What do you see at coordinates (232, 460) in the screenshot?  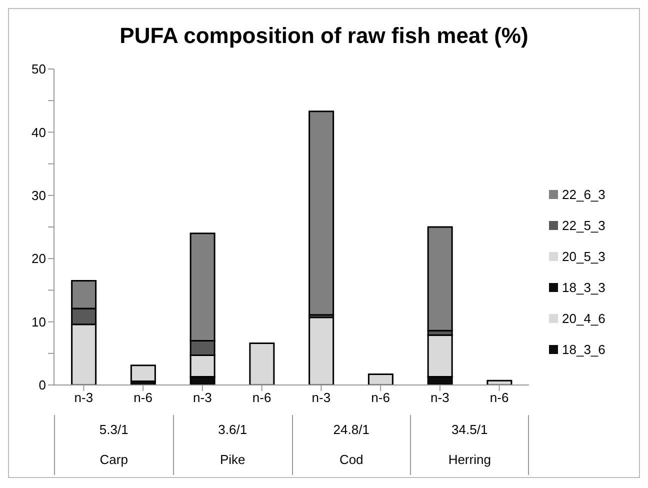 I see `text: Pike` at bounding box center [232, 460].